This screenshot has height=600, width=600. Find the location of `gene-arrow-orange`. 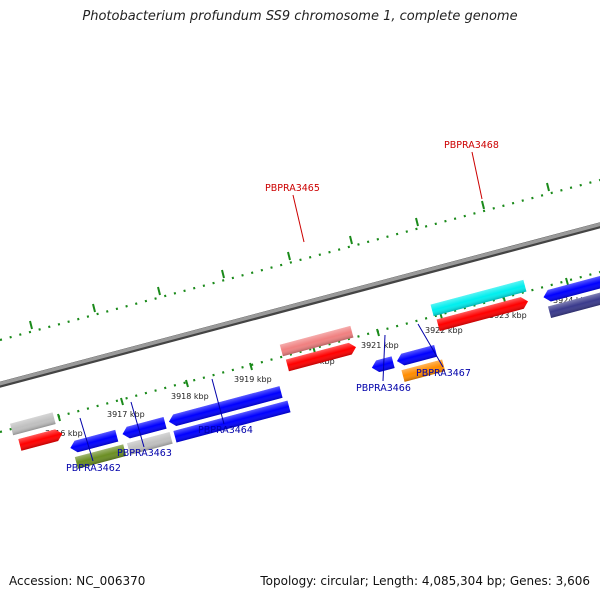

gene-arrow-orange is located at coordinates (423, 370).